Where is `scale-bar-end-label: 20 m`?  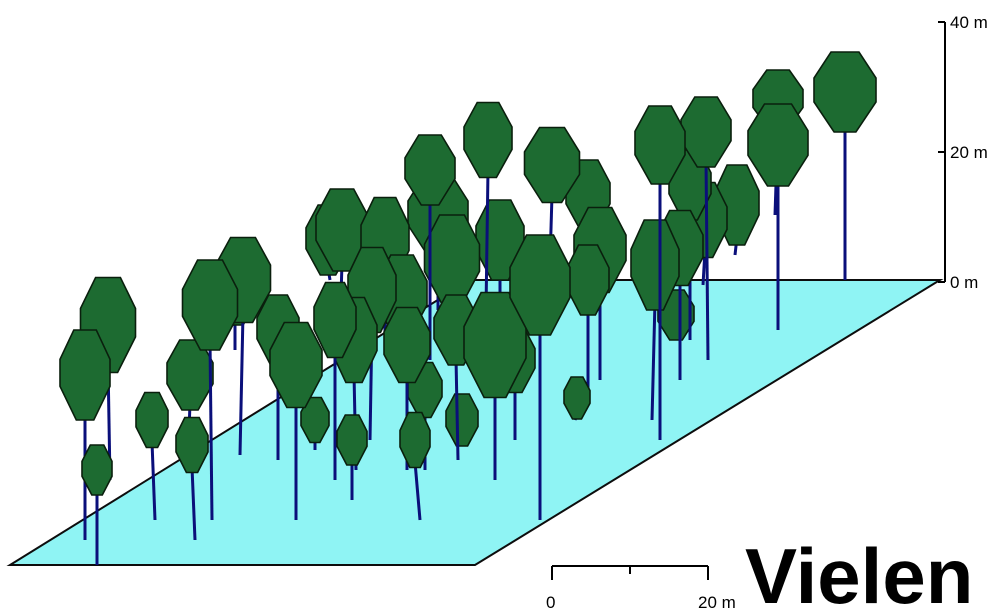
scale-bar-end-label: 20 m is located at coordinates (717, 602).